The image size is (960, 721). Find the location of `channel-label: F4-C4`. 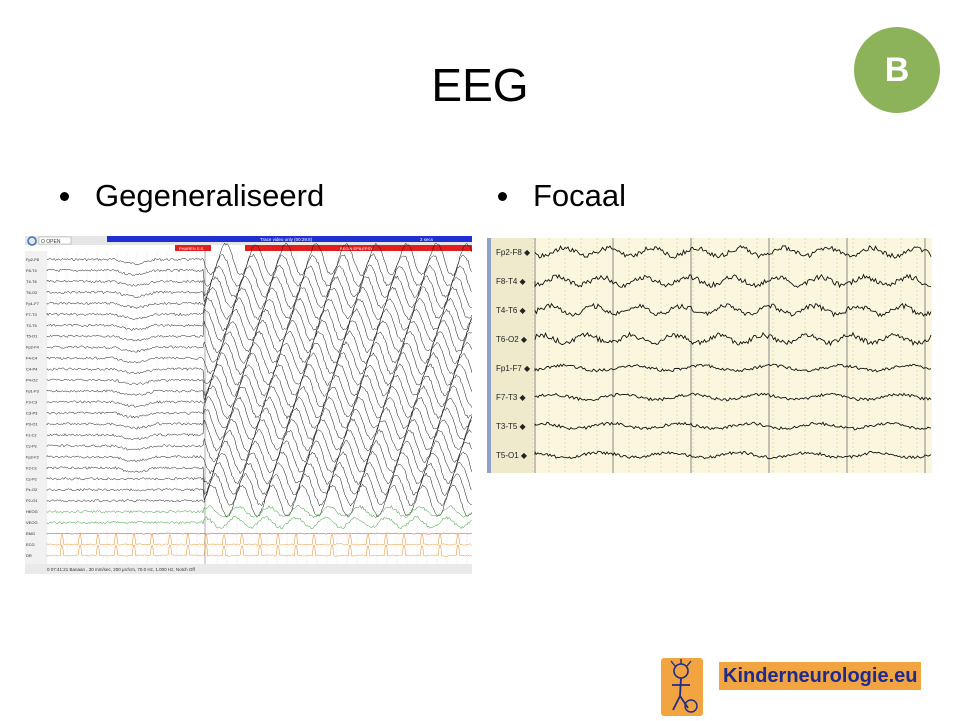

channel-label: F4-C4 is located at coordinates (32, 358).